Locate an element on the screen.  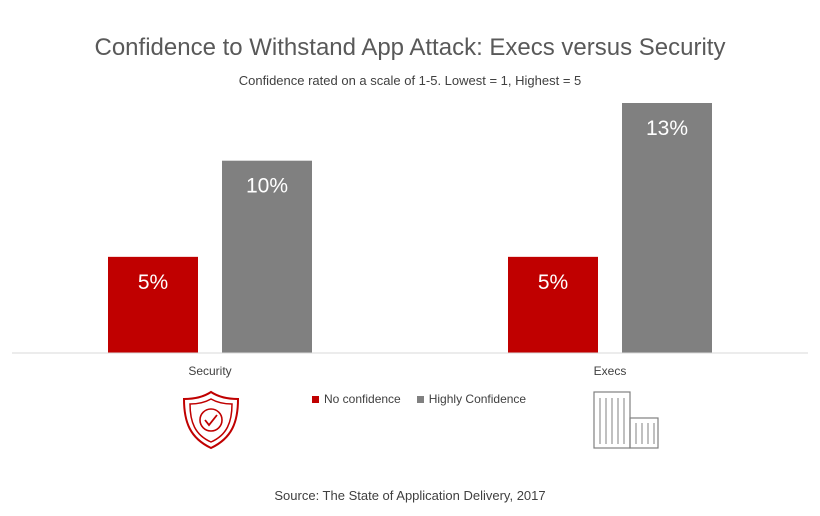
legend-item-highly-confidence: Highly Confidence is located at coordinates (471, 399).